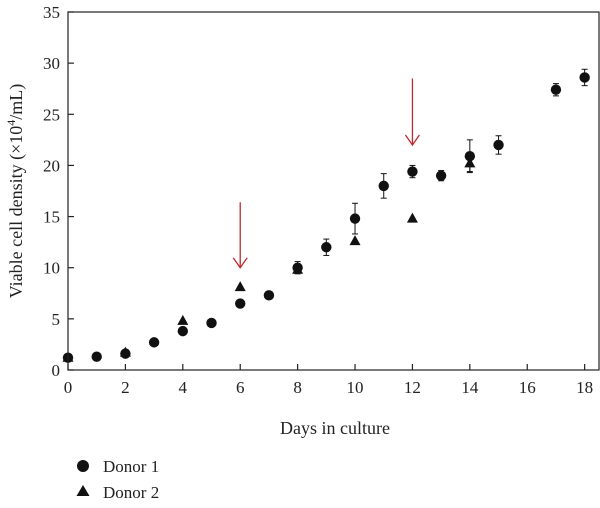  What do you see at coordinates (51, 63) in the screenshot?
I see `y-tick-label: 30` at bounding box center [51, 63].